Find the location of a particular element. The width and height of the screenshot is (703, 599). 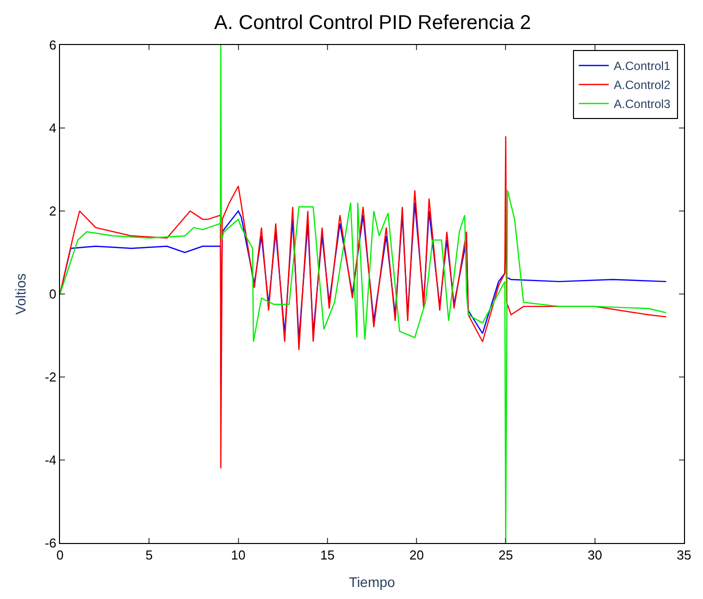

y-axis-title: Voltios is located at coordinates (20, 294).